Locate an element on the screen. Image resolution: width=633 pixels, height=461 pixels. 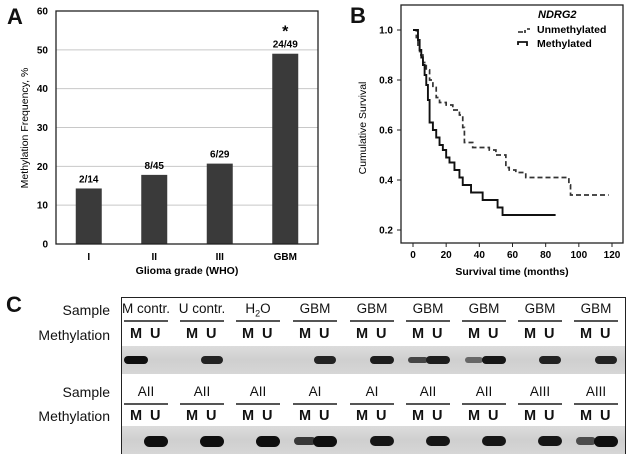
sample-label: H2O is located at coordinates (258, 310).